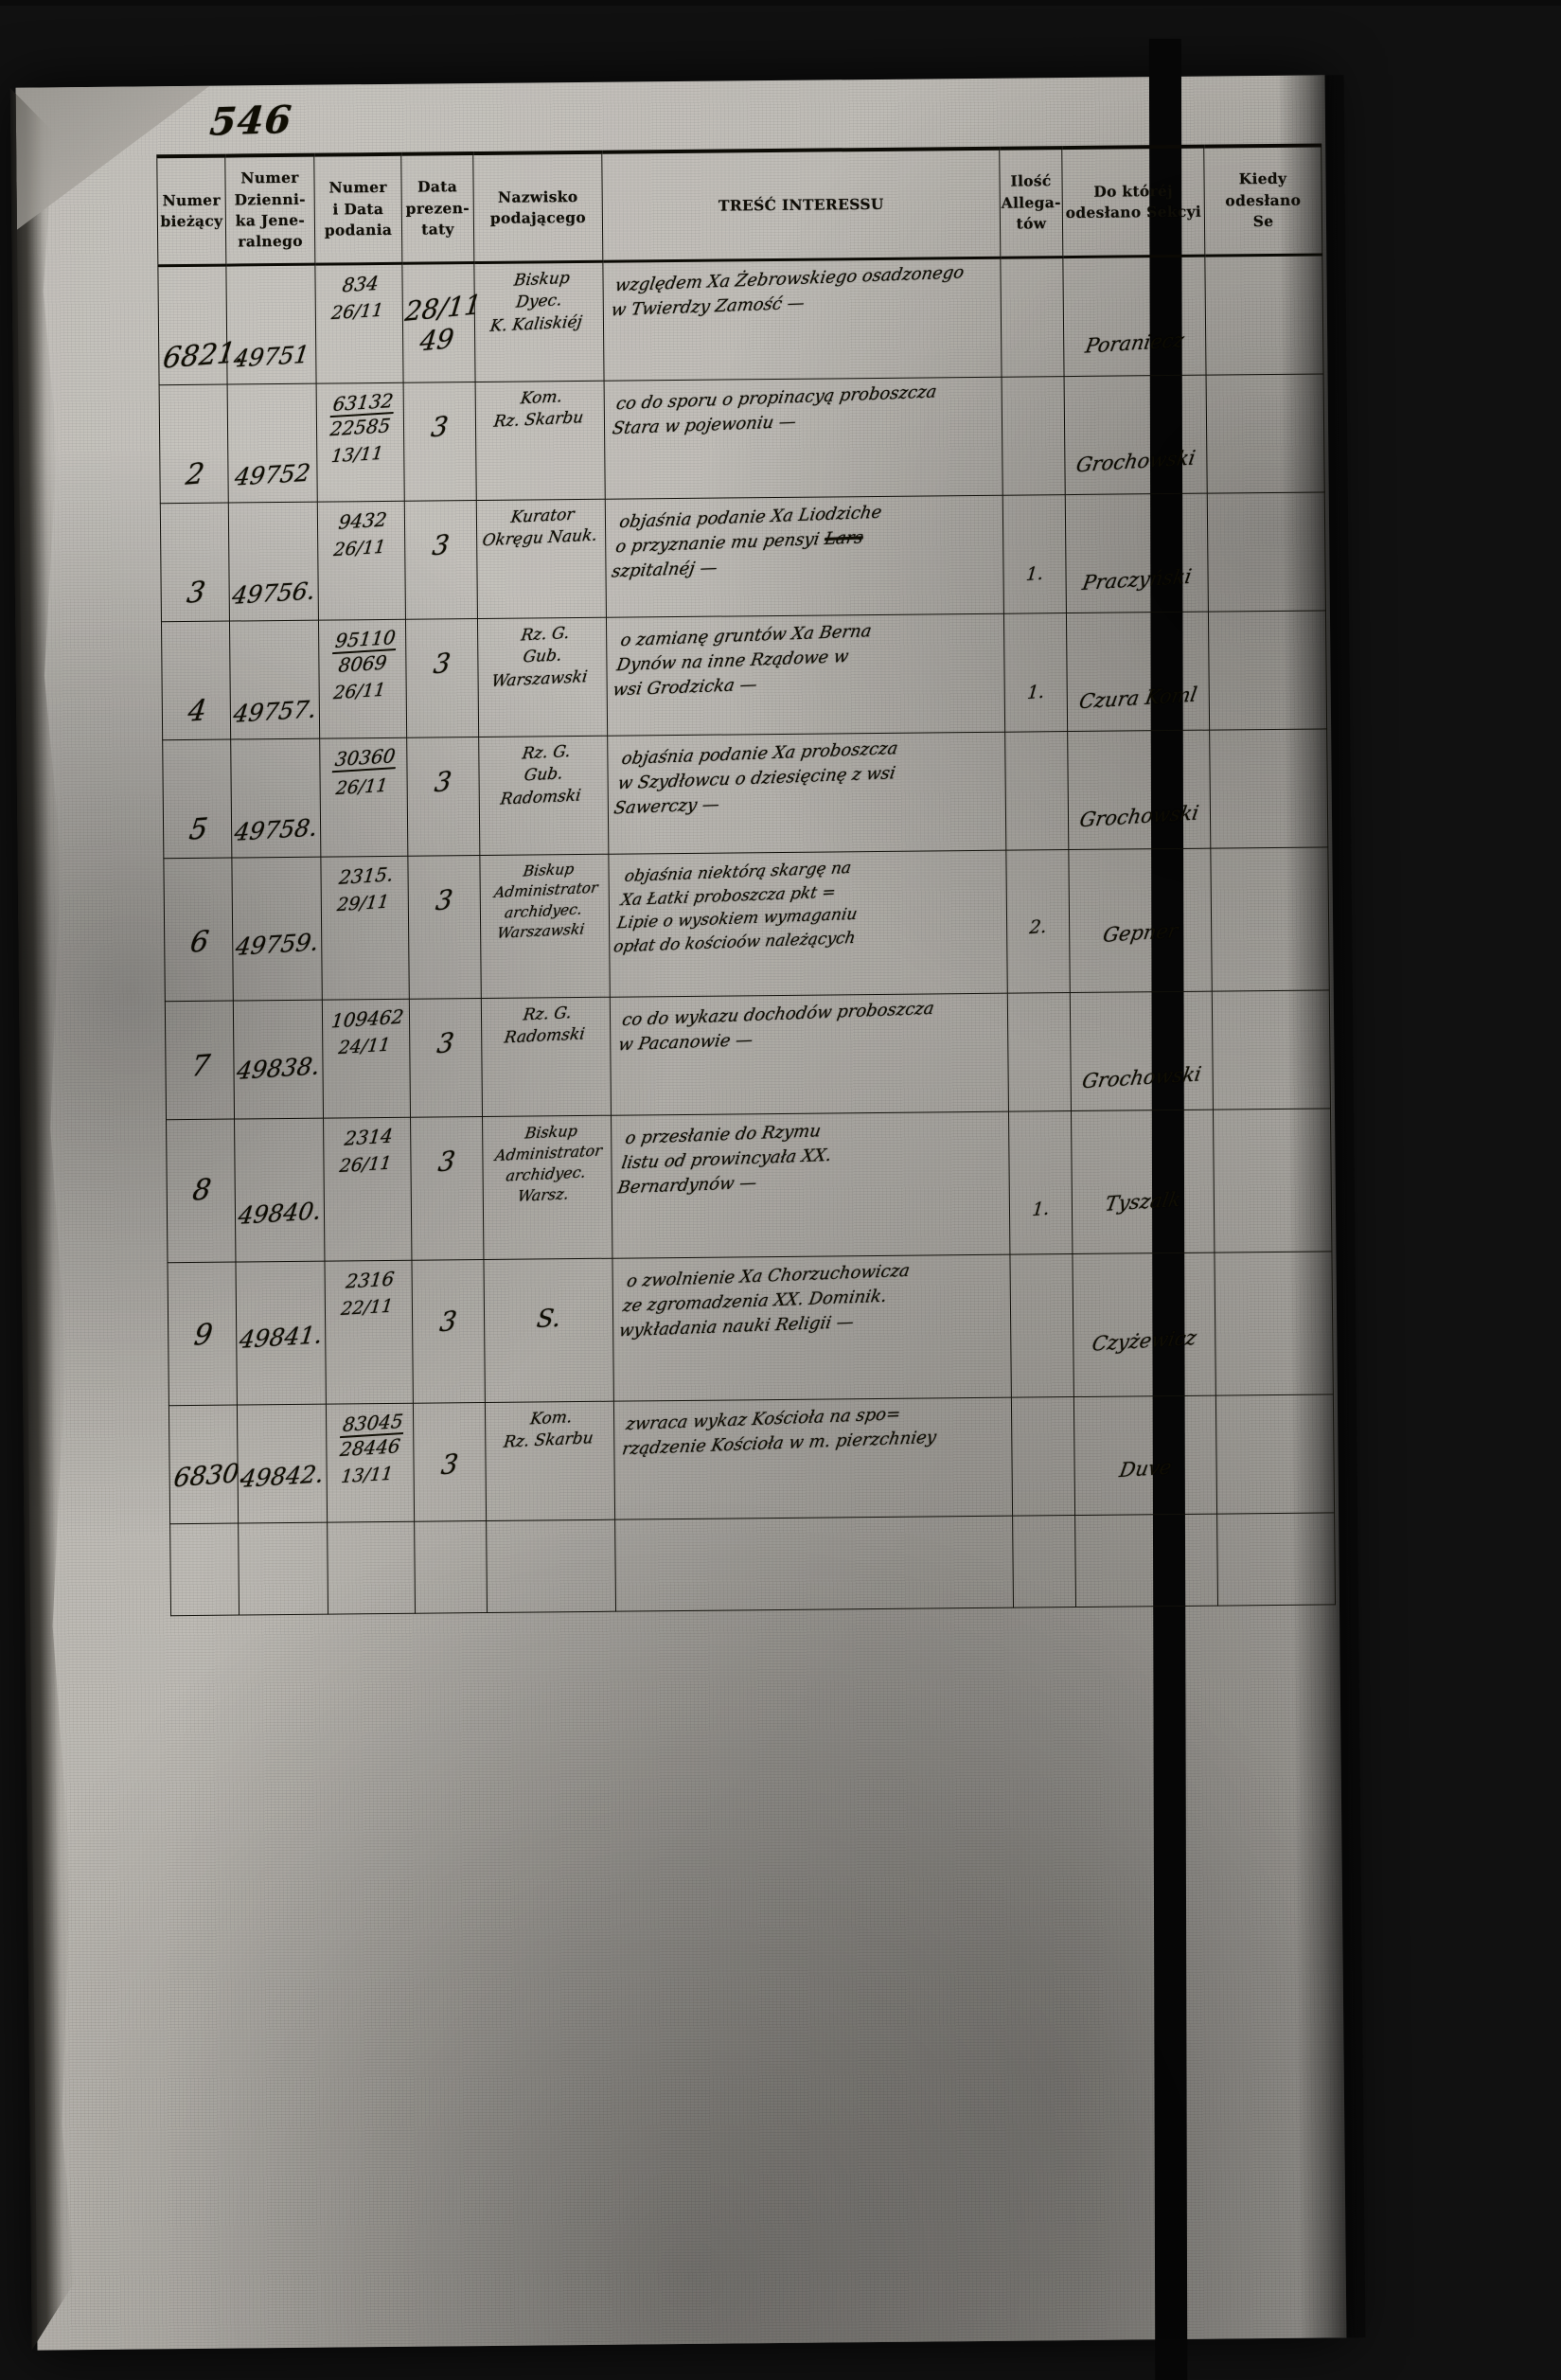 The height and width of the screenshot is (2380, 1561). I want to click on value-podanie-fraction: 95110 8069, so click(364, 651).